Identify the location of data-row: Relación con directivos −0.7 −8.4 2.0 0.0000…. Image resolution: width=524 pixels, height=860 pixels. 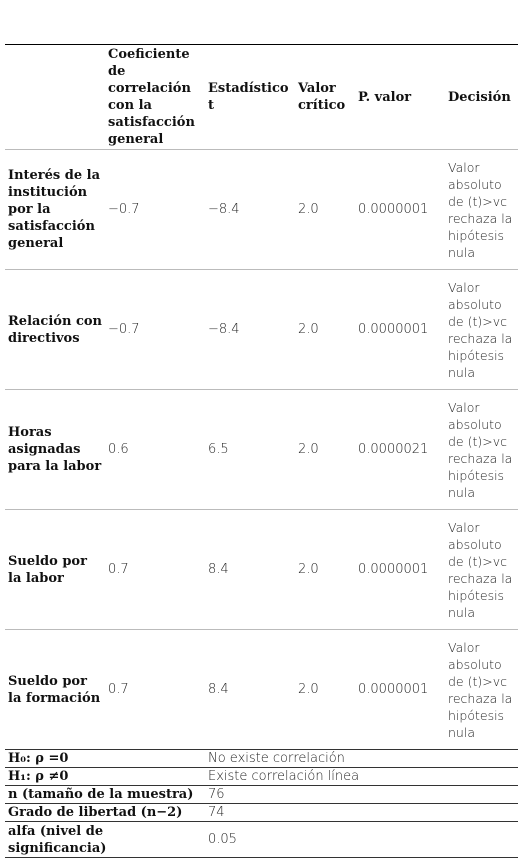
(261, 329).